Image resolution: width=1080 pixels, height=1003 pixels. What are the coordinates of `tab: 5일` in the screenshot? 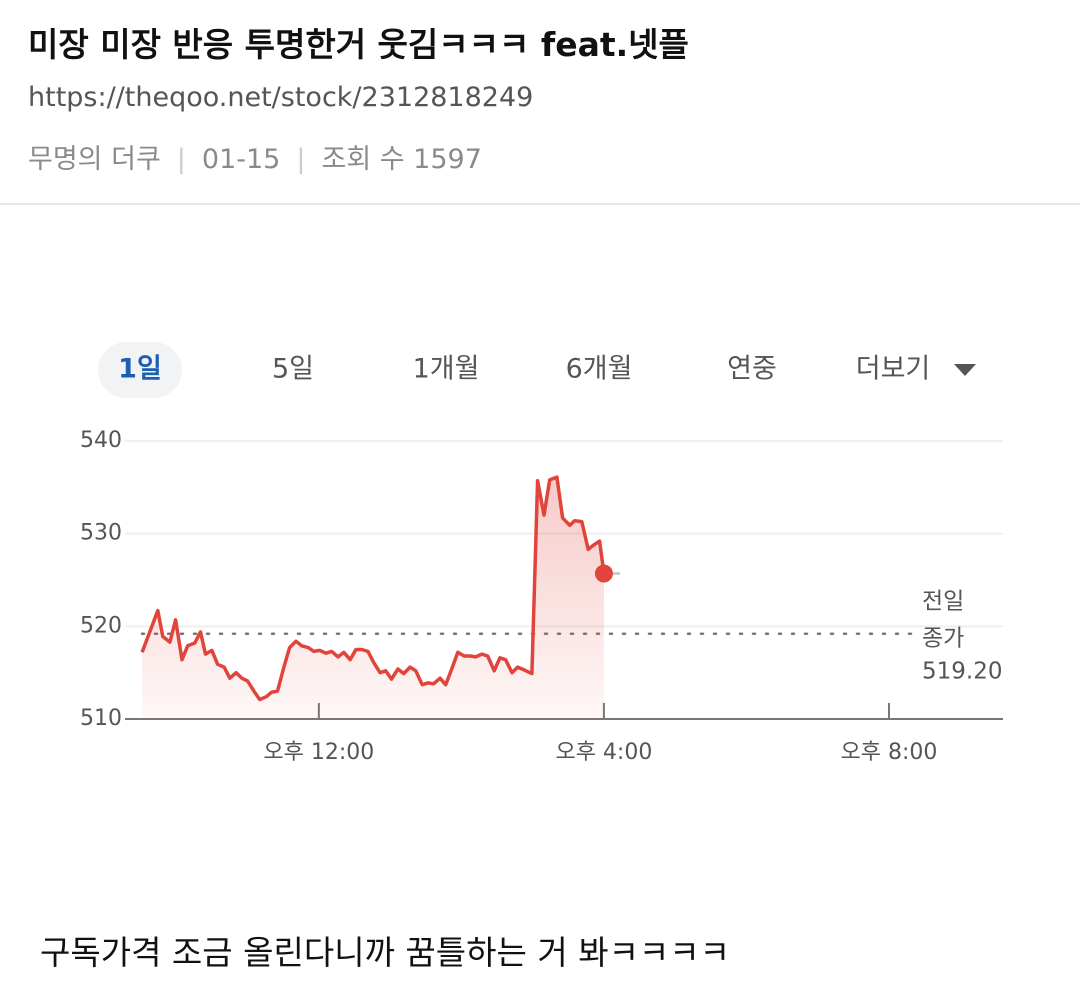 It's located at (293, 369).